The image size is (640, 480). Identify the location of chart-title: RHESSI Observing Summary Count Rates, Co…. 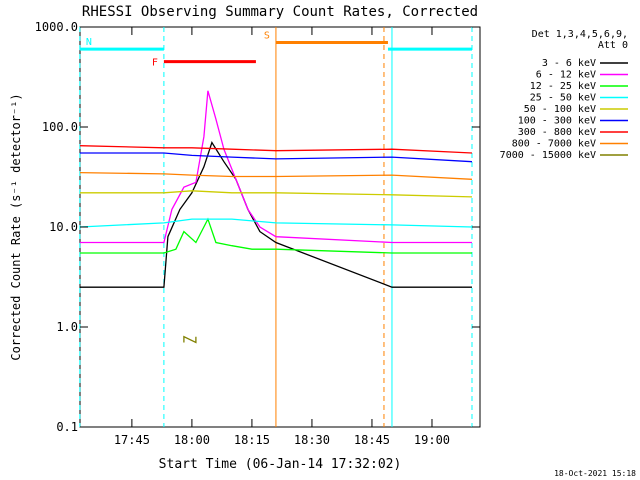
(280, 12).